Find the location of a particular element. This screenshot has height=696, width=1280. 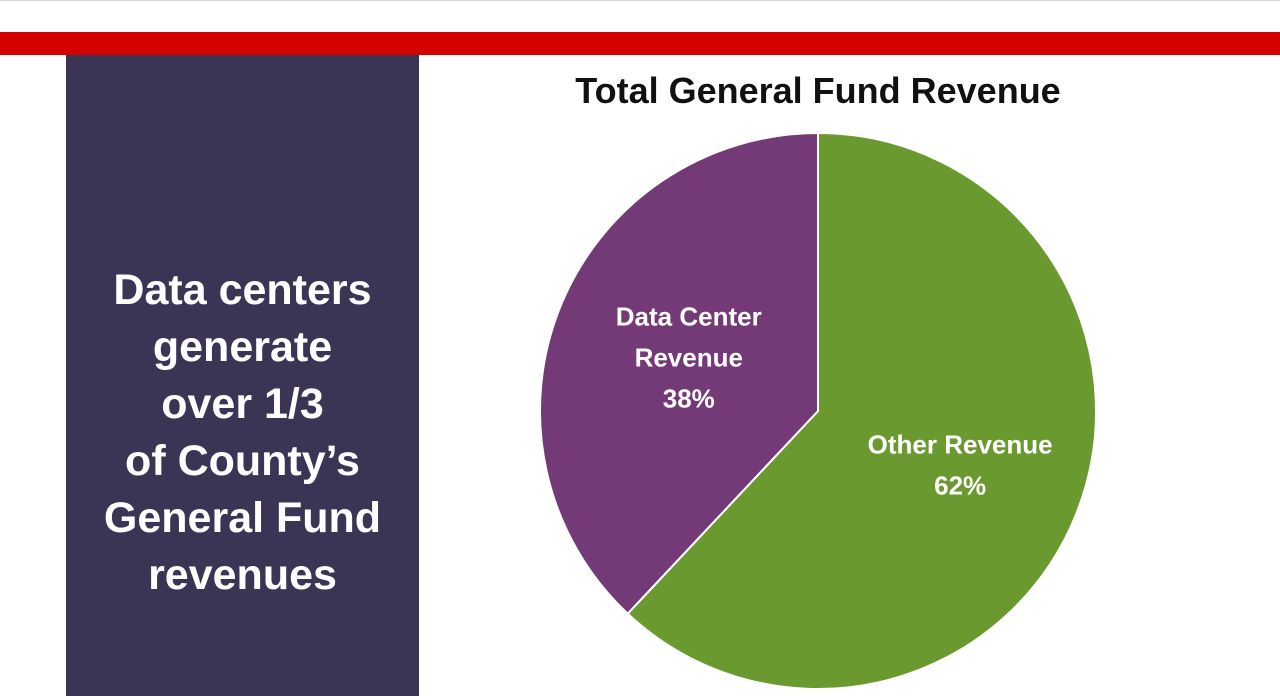

headline-line: over 1/3 is located at coordinates (242, 404).